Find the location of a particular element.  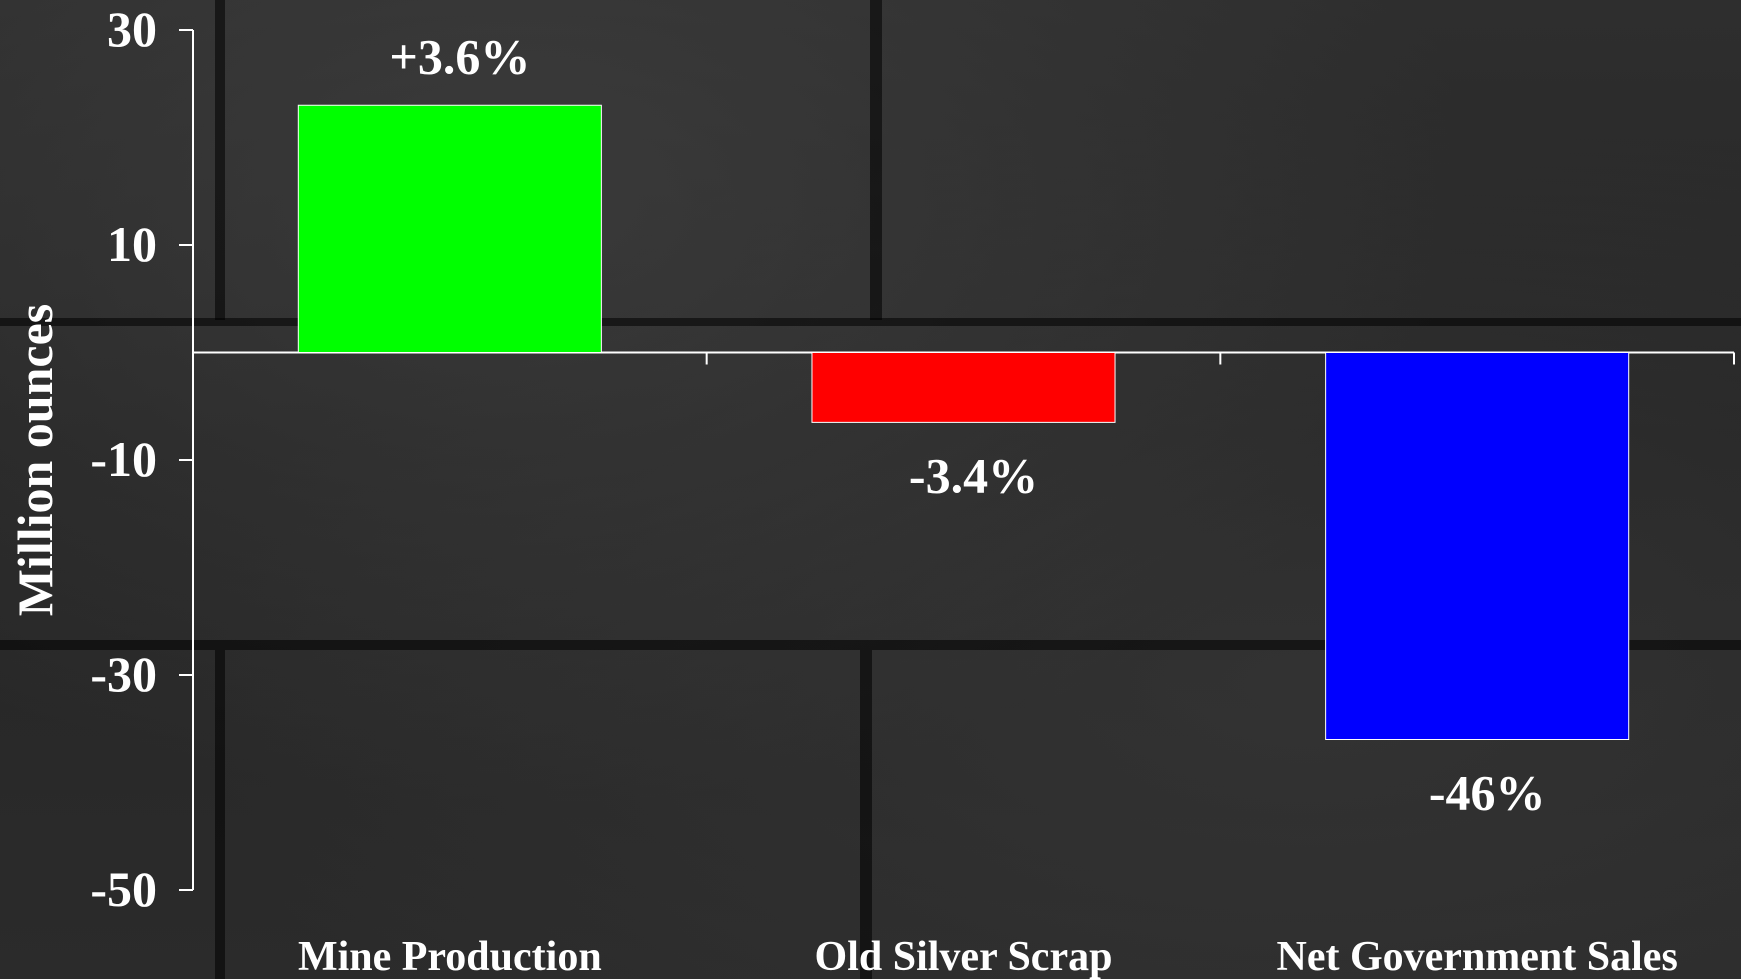

y-tick-label: -50 is located at coordinates (123, 889).